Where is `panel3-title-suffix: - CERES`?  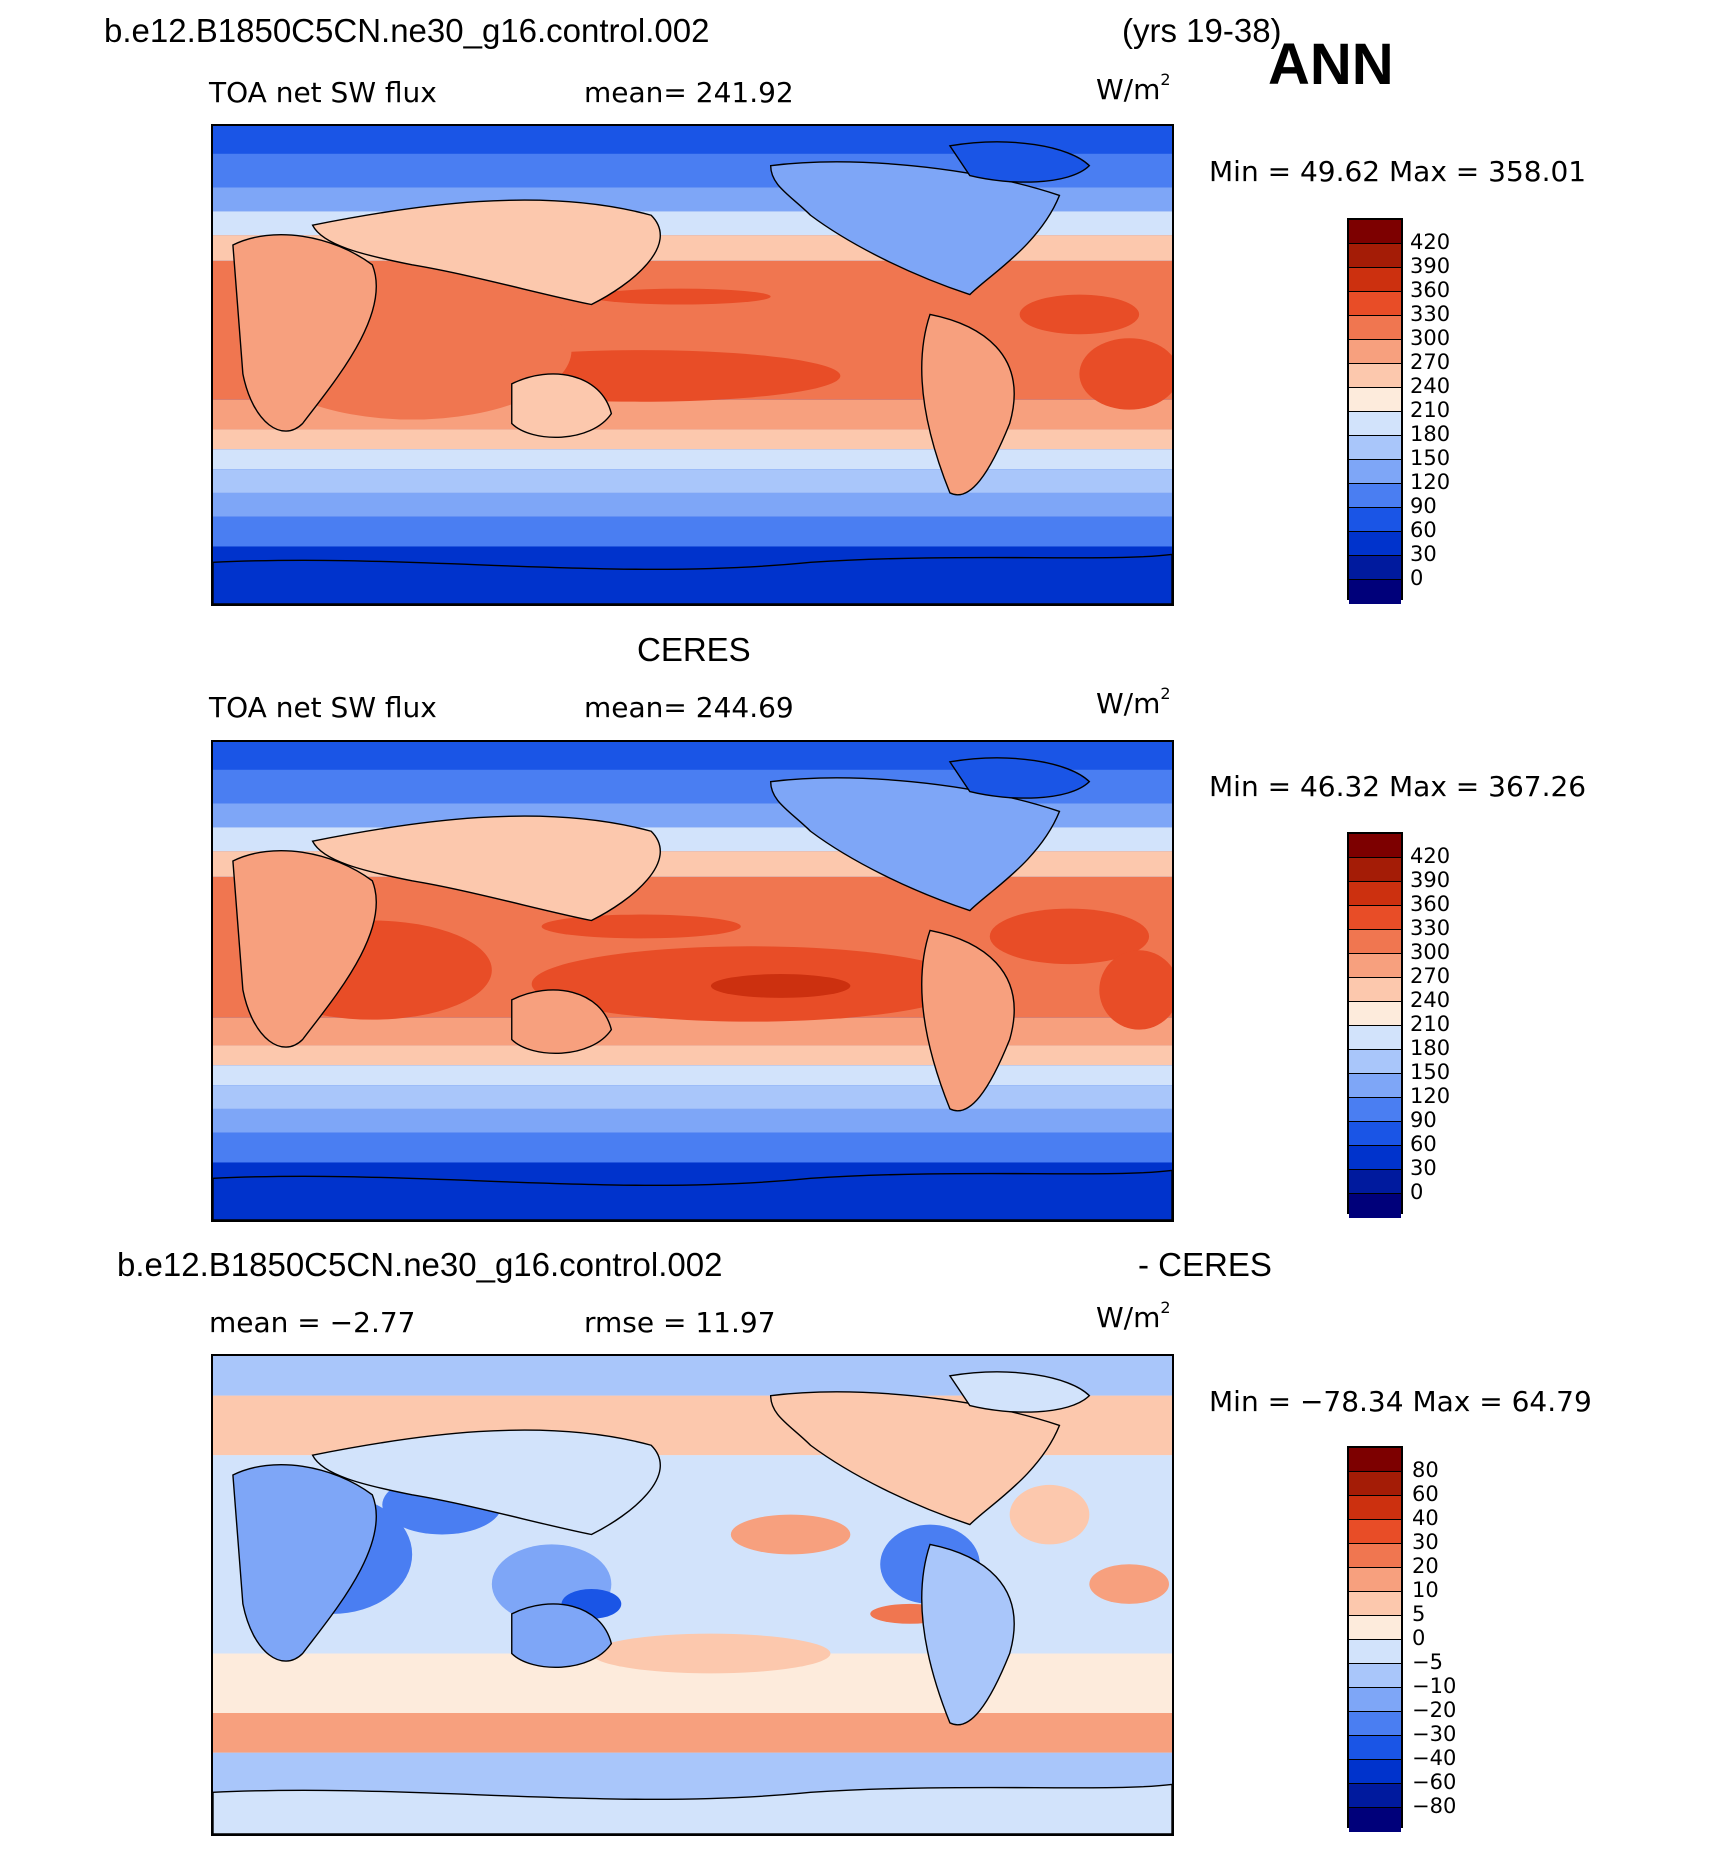
panel3-title-suffix: - CERES is located at coordinates (1205, 1264).